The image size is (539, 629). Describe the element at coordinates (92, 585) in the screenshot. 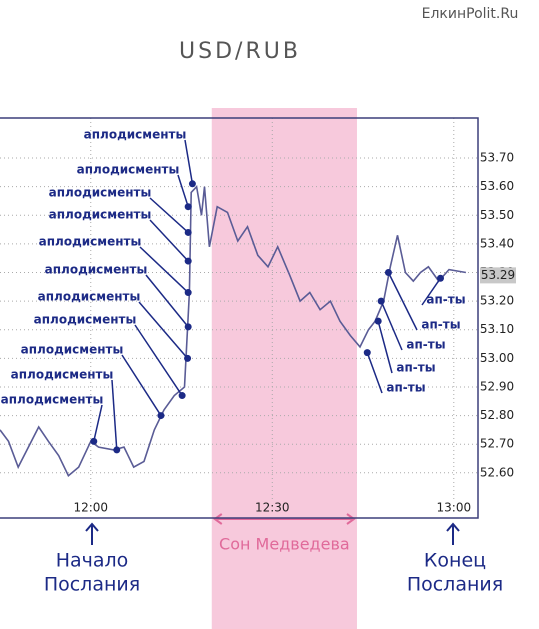

I see `start-label: Послания` at that location.